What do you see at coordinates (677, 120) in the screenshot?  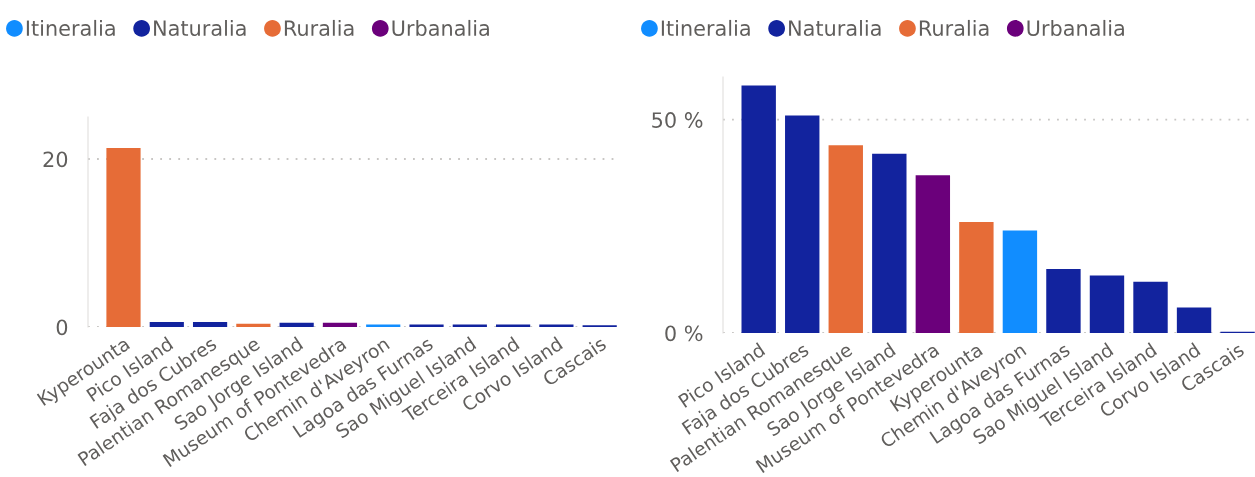 I see `y-tick-label: 50 %` at bounding box center [677, 120].